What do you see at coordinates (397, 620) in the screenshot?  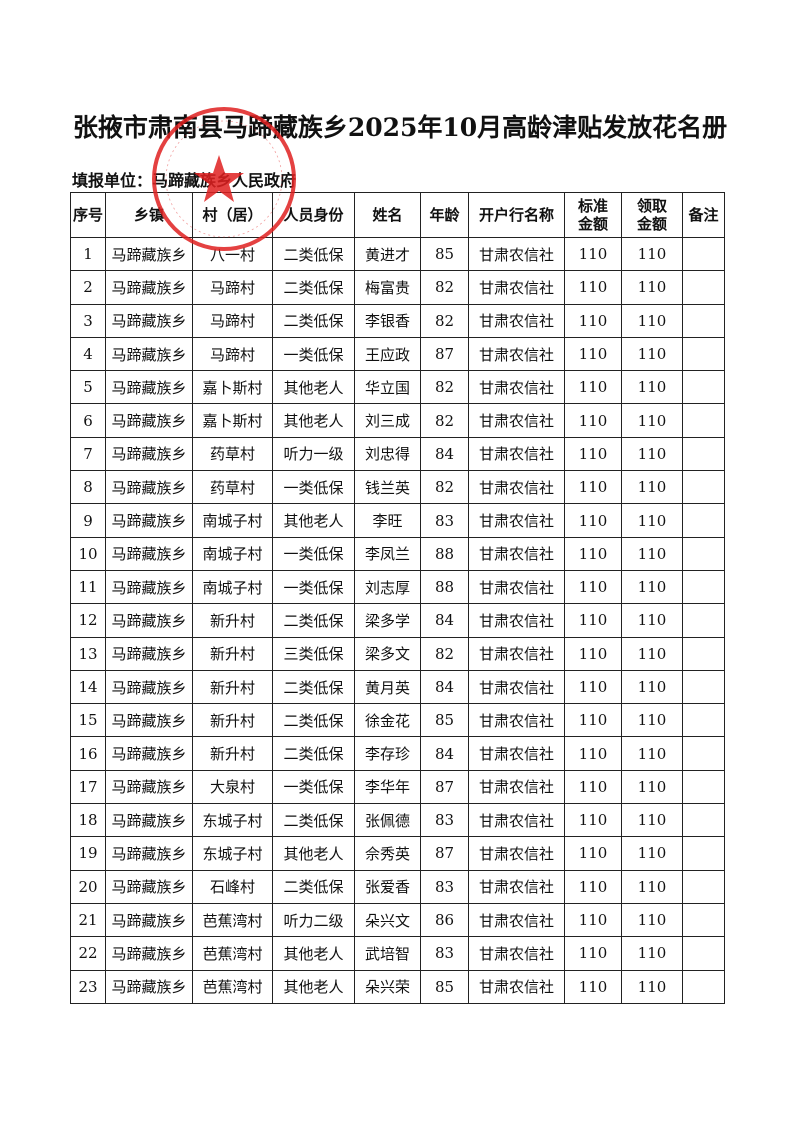 I see `table-row: 12 马蹄藏族乡 新升村 二类低保 梁多学 84 甘肃农信社 110 110` at bounding box center [397, 620].